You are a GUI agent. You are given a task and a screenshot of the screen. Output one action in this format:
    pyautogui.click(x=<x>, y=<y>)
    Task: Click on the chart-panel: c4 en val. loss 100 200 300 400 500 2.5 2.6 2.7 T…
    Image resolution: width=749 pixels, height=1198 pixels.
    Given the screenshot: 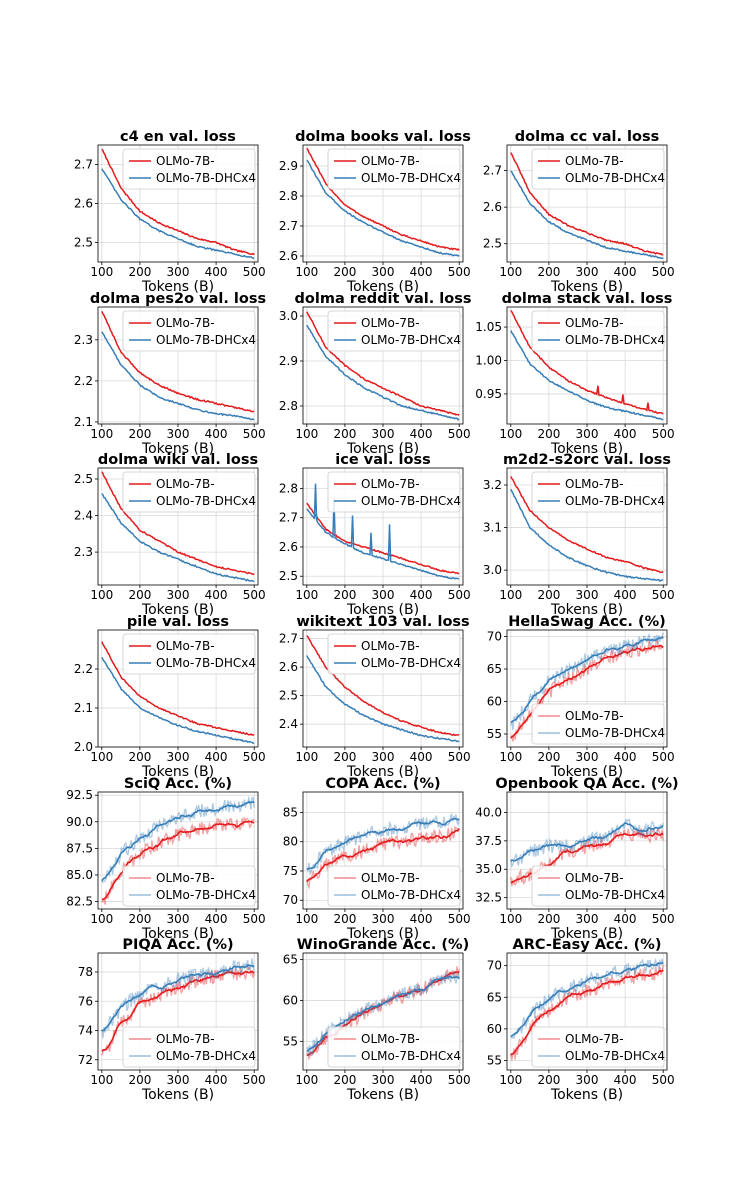 What is the action you would take?
    pyautogui.click(x=170, y=212)
    